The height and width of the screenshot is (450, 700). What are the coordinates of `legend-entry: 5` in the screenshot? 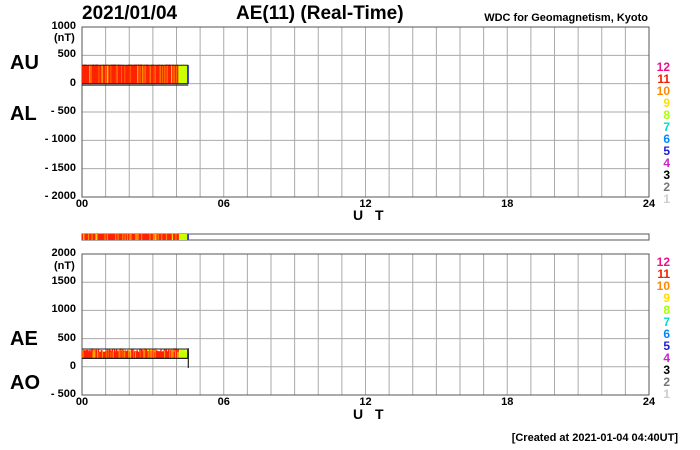 It's located at (666, 346).